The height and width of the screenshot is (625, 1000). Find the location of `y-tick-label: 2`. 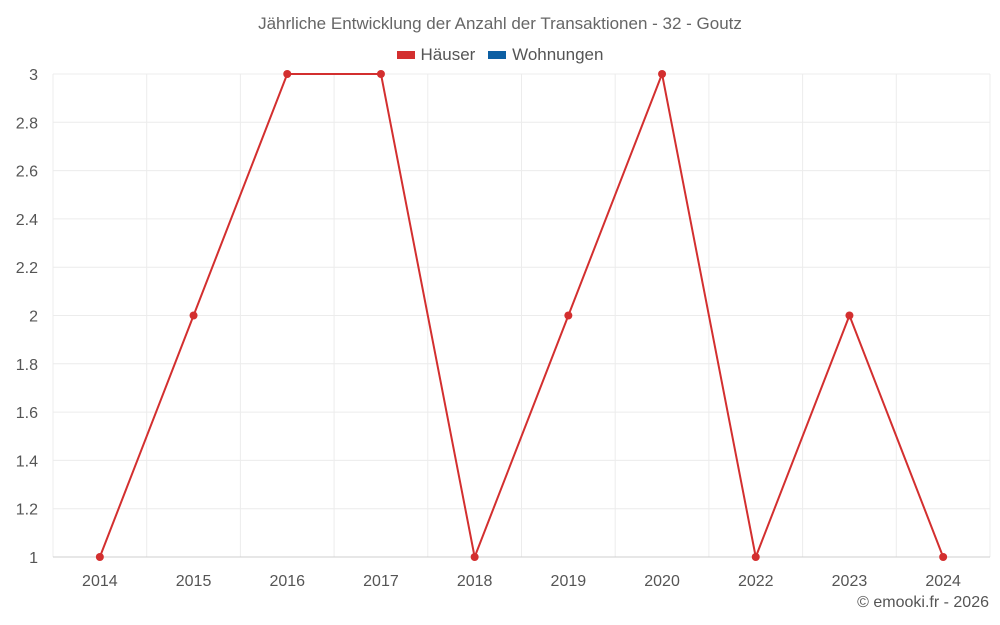

y-tick-label: 2 is located at coordinates (33, 317).